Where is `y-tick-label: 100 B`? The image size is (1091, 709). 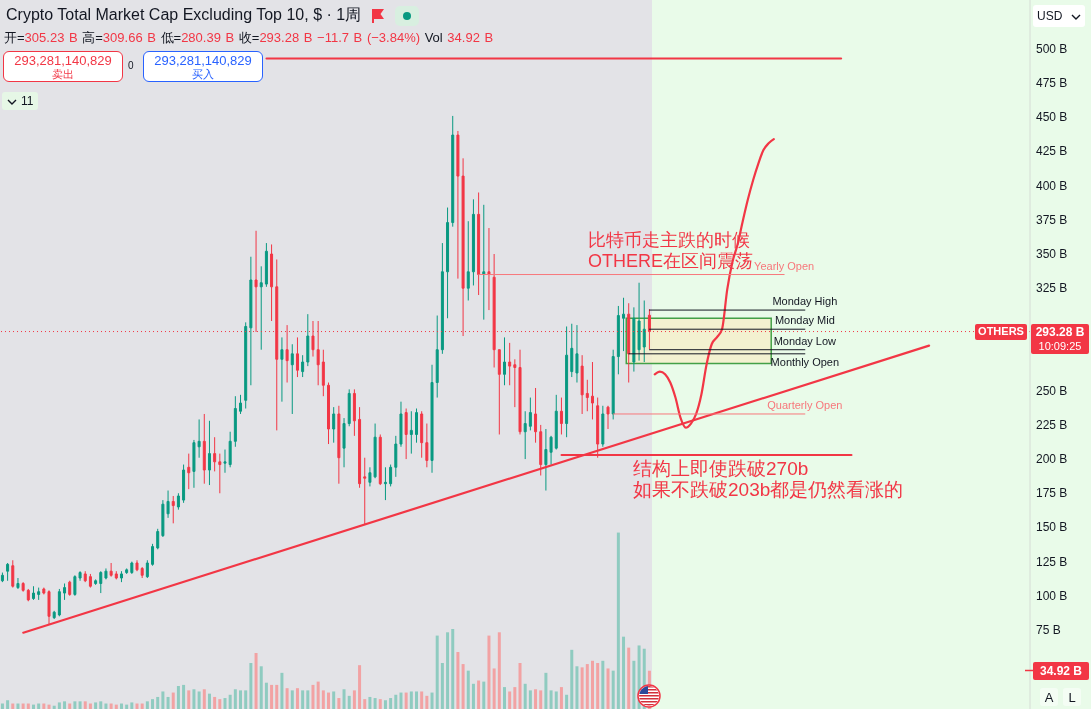
y-tick-label: 100 B is located at coordinates (1052, 595).